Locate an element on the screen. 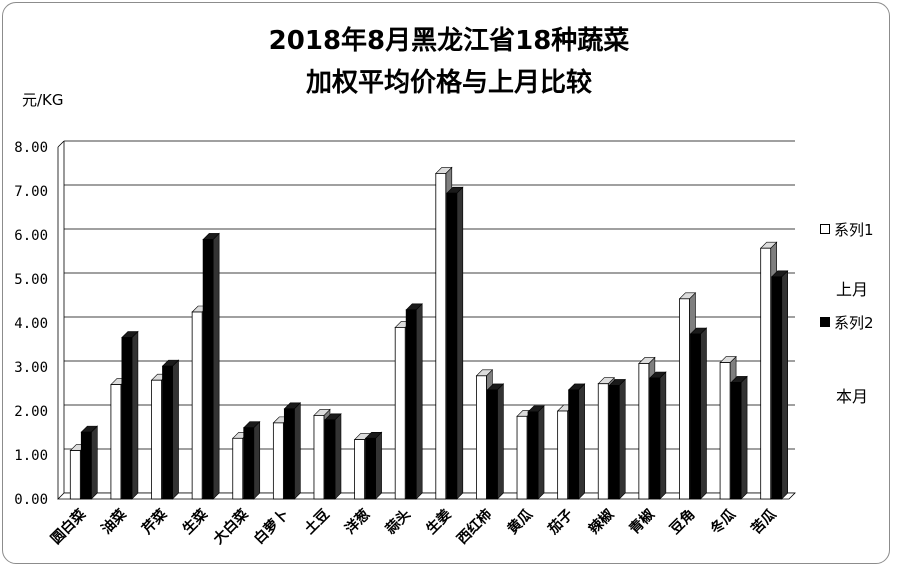 The height and width of the screenshot is (571, 898). x-tick-label: 白萝卜 is located at coordinates (271, 527).